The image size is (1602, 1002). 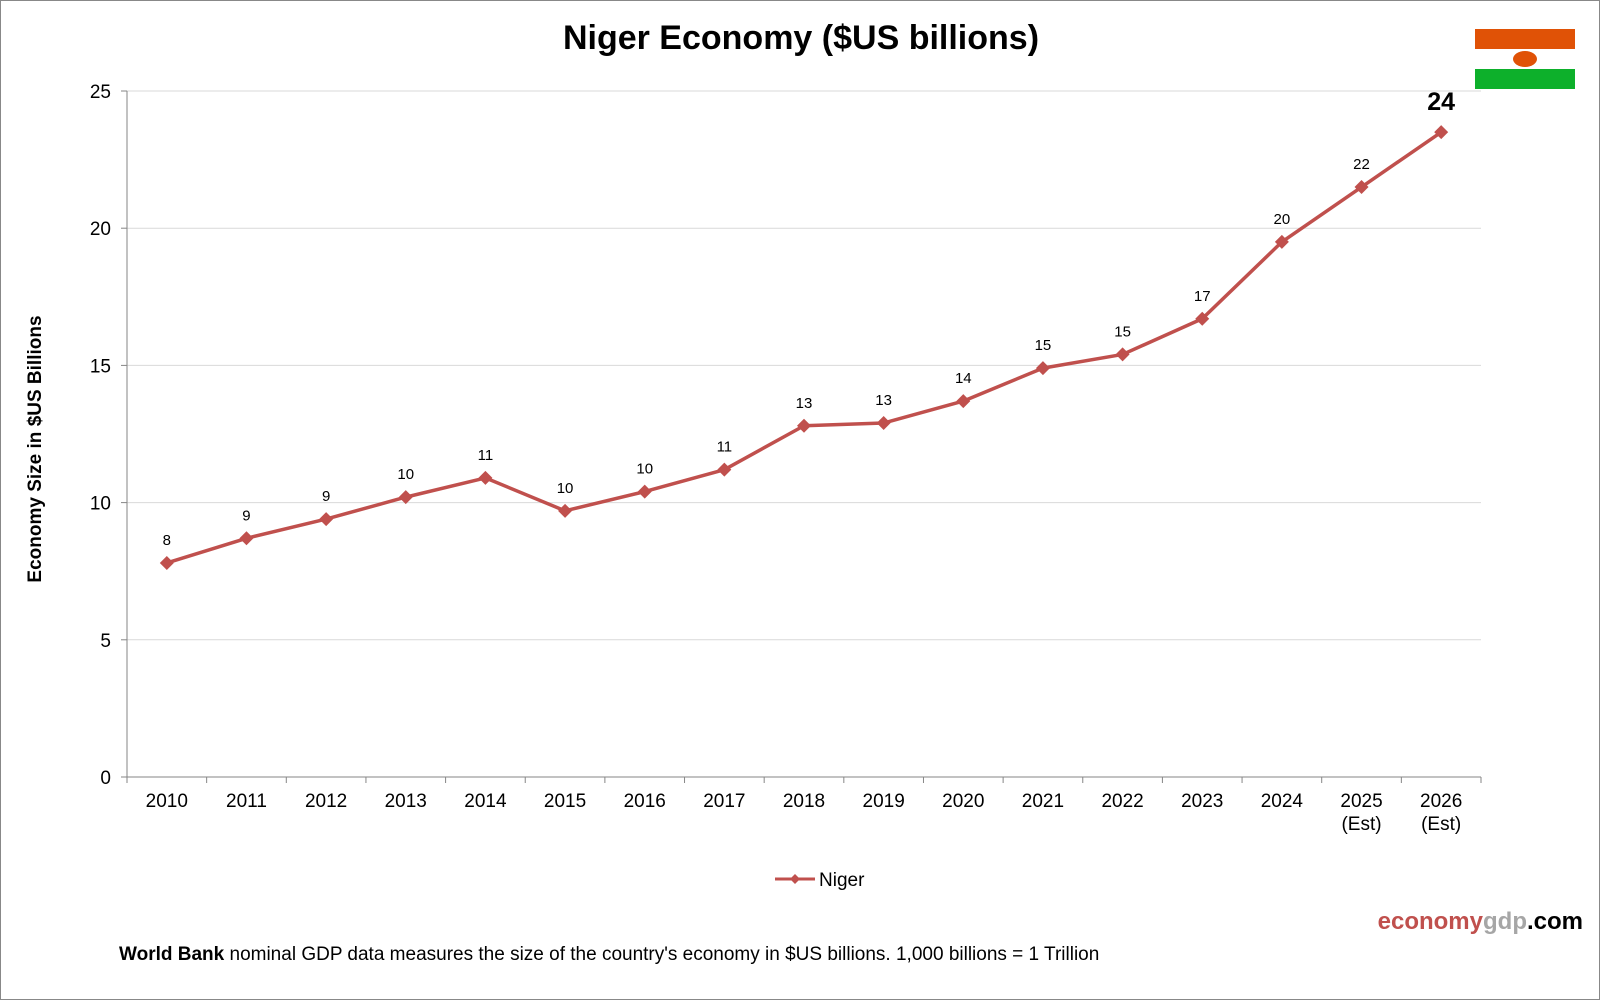 What do you see at coordinates (645, 801) in the screenshot?
I see `x-tick-label: 2016` at bounding box center [645, 801].